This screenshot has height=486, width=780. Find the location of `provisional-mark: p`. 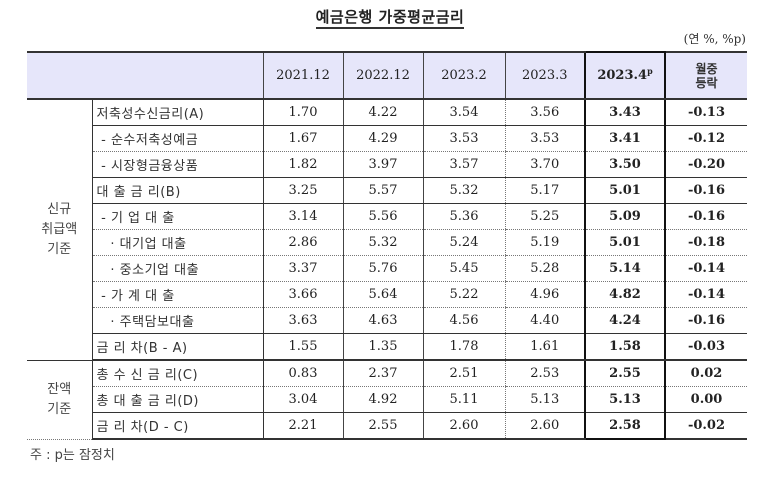

provisional-mark: p is located at coordinates (650, 71).